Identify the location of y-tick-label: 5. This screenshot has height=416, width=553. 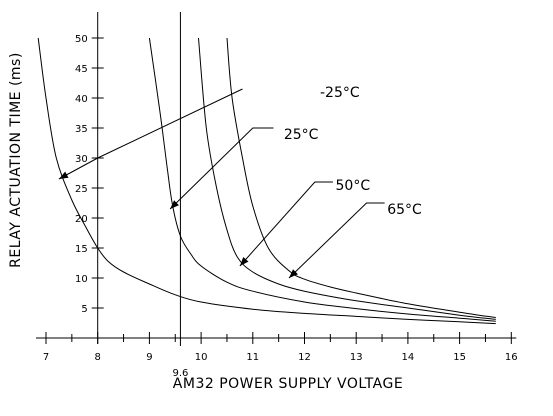
(84, 309).